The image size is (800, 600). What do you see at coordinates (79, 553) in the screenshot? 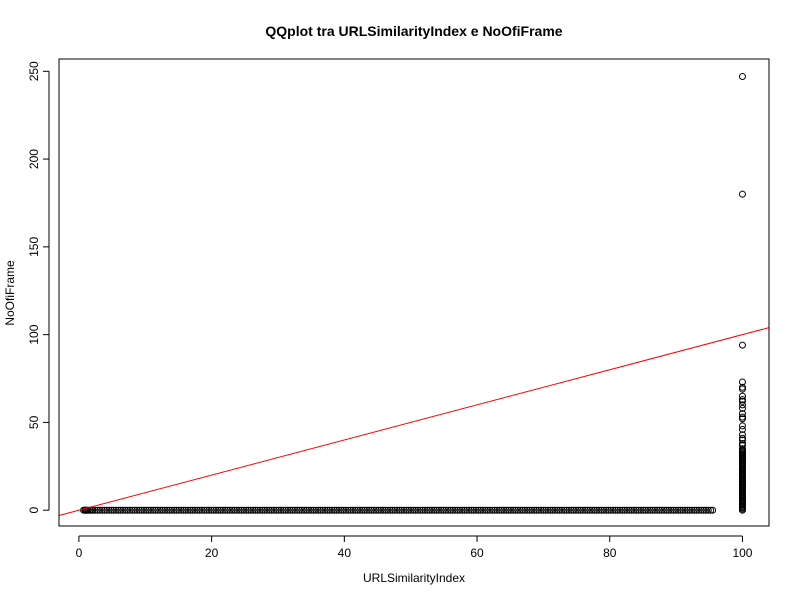
I see `x-tick-label: 0` at bounding box center [79, 553].